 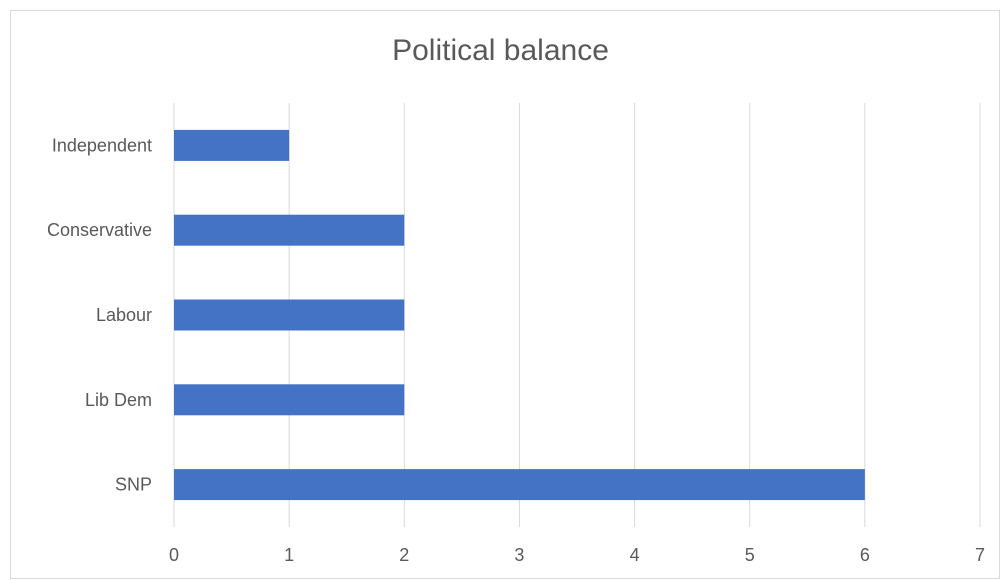 I want to click on y-category-label: Labour, so click(x=124, y=315).